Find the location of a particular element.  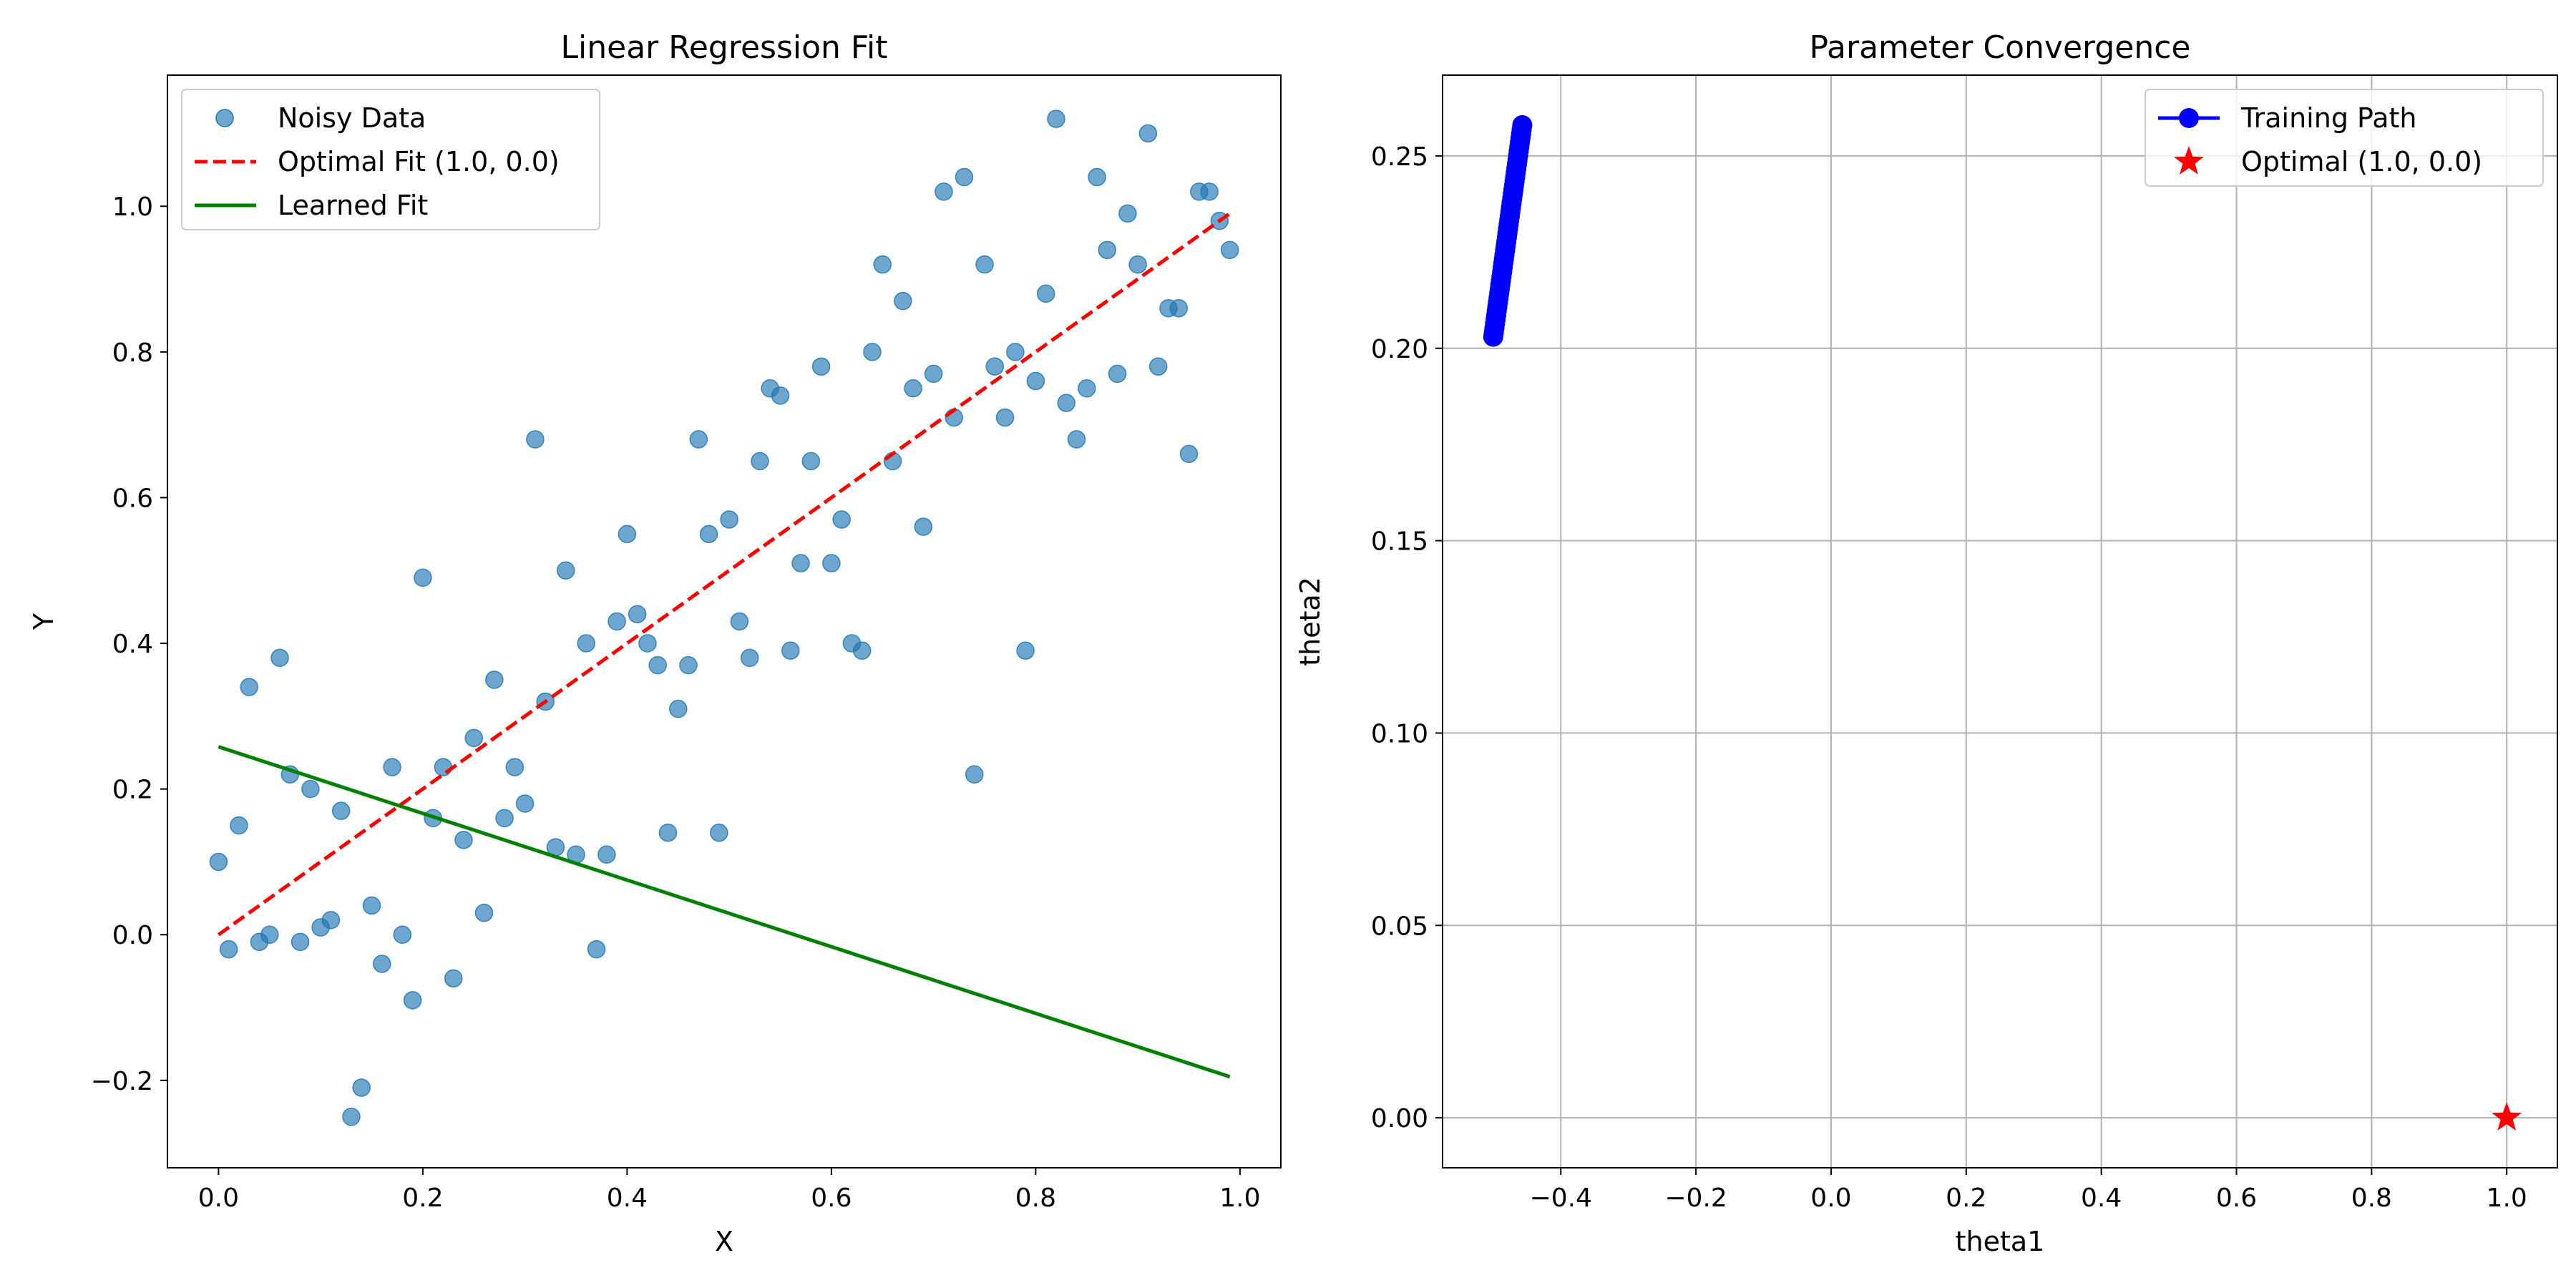

convergence-x-axis-label: theta1 is located at coordinates (2000, 1241).